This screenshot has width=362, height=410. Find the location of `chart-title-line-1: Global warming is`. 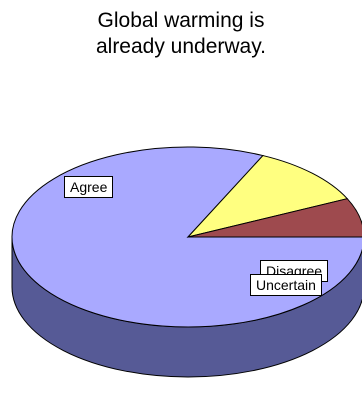

chart-title-line-1: Global warming is is located at coordinates (181, 20).